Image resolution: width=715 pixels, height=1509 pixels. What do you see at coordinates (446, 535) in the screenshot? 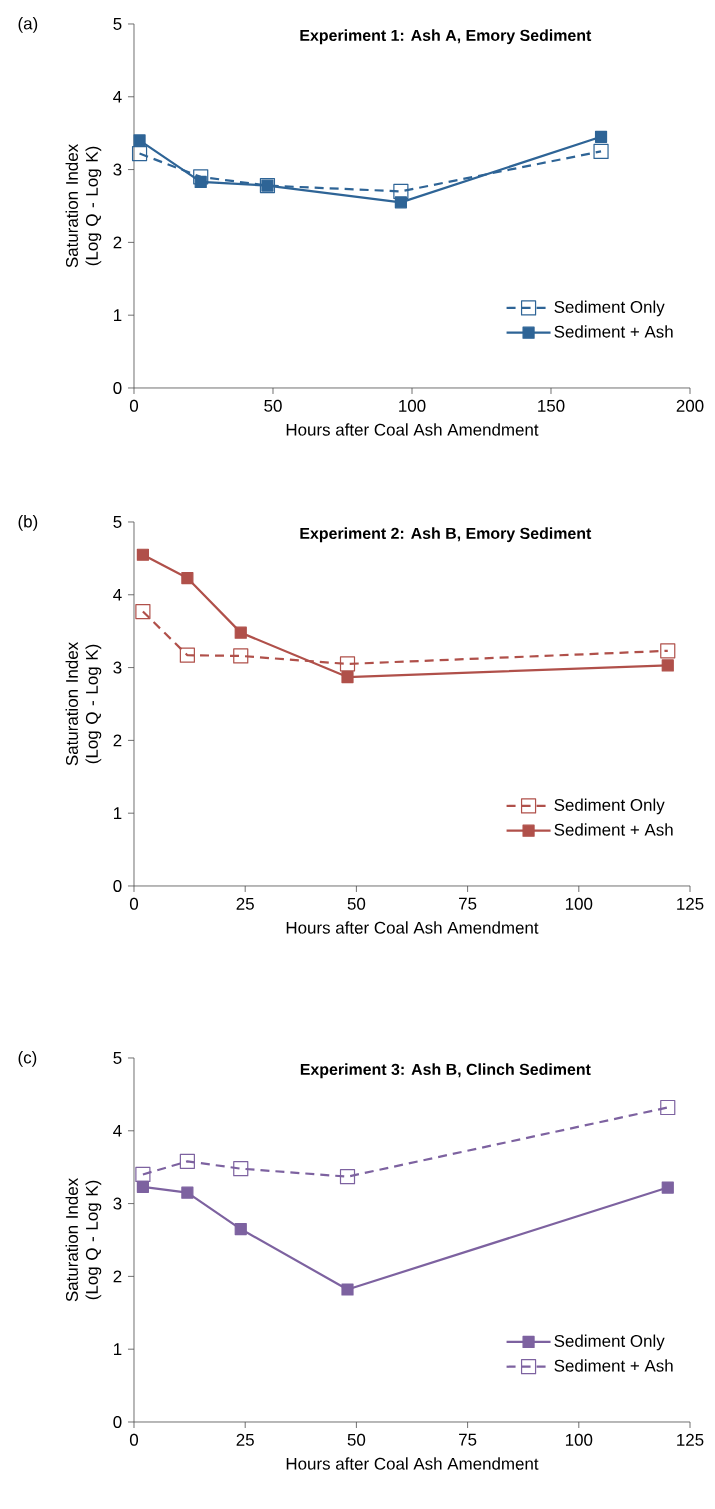
I see `chart-title: Experiment 2: Ash B, Emory Sediment` at bounding box center [446, 535].